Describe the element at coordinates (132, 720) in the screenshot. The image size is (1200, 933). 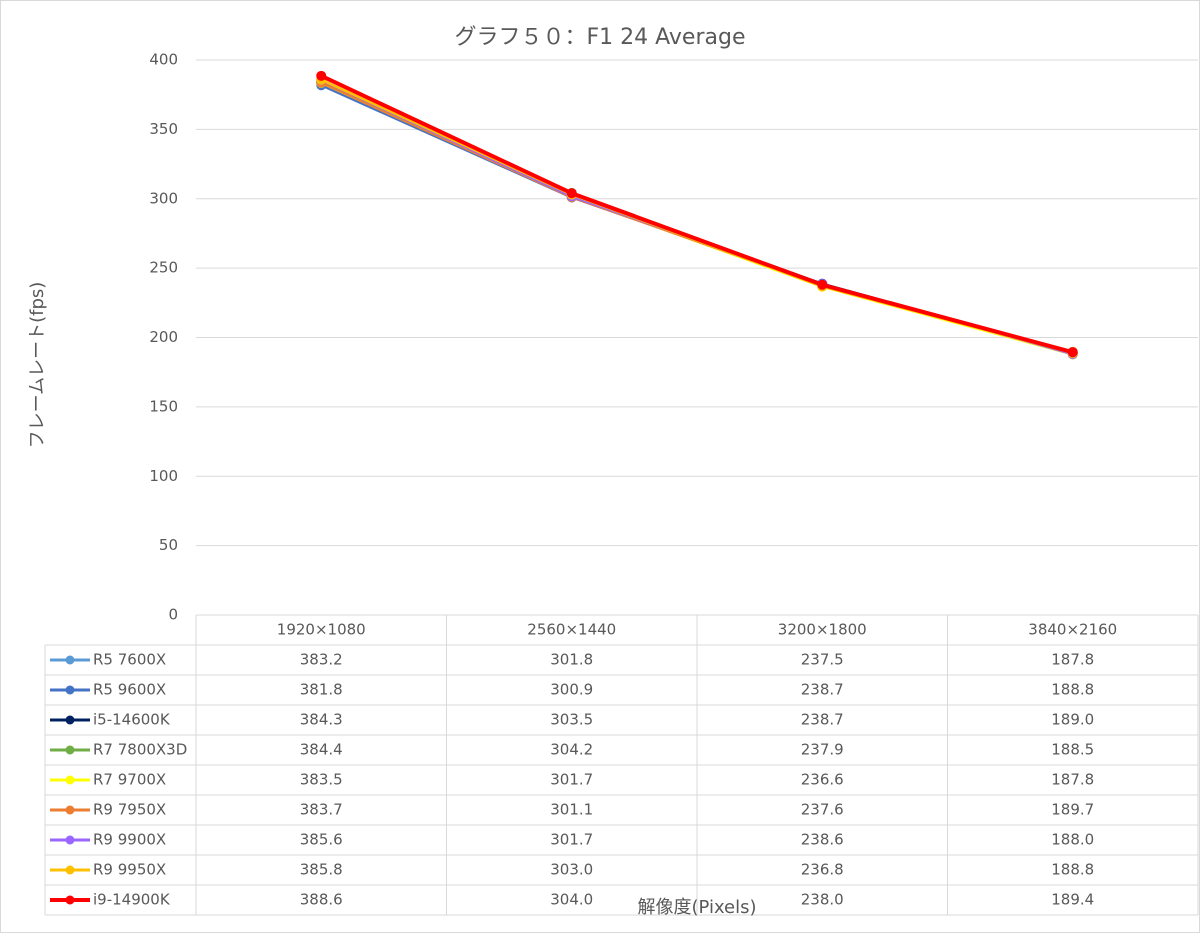
I see `legend-label: i5-14600K` at that location.